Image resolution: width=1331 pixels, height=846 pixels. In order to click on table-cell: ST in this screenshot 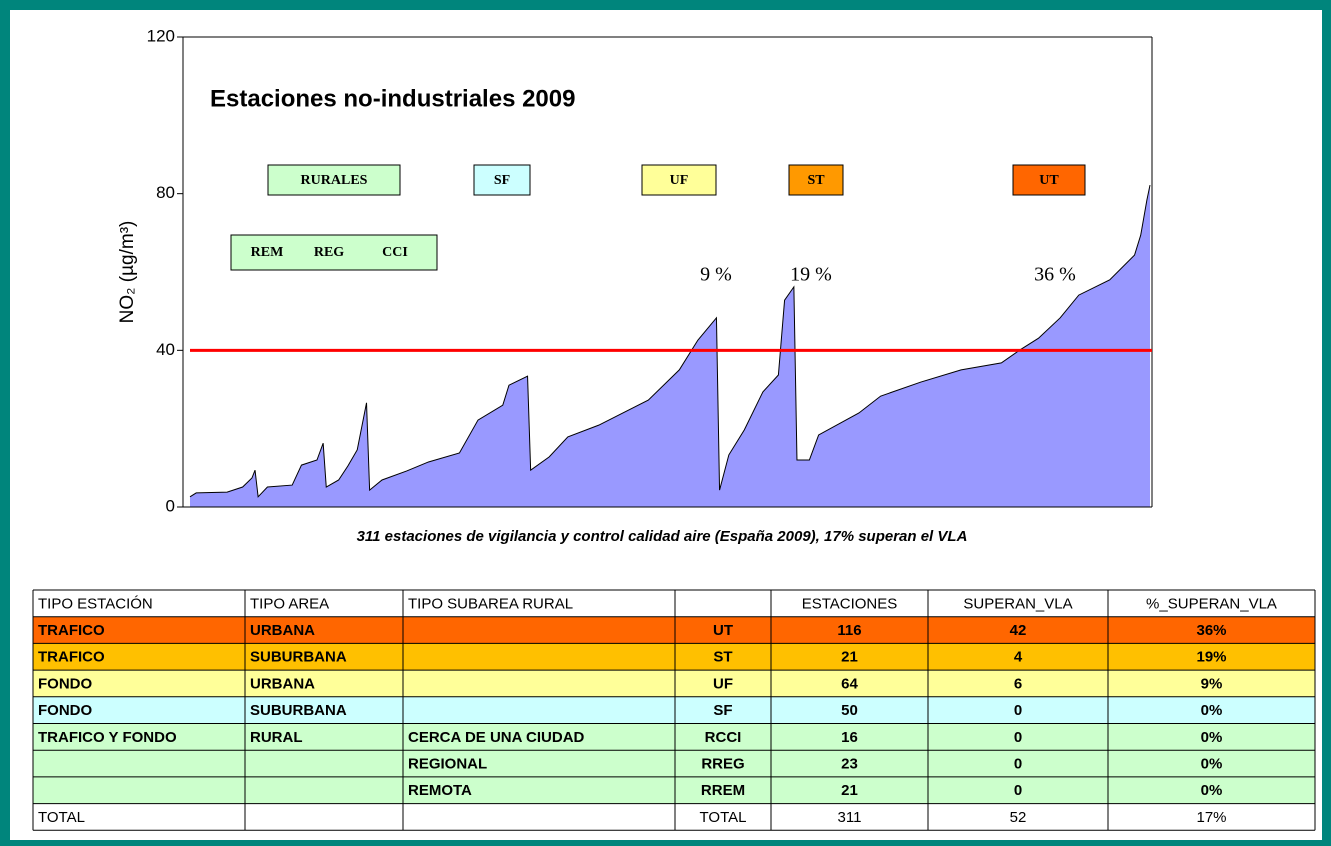, I will do `click(722, 657)`.